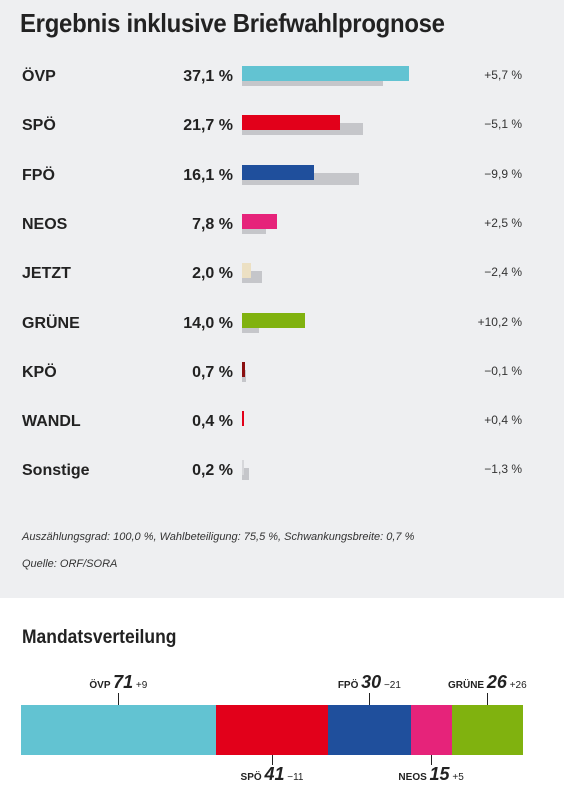 This screenshot has height=798, width=564. What do you see at coordinates (467, 685) in the screenshot?
I see `seat-party-name: GRÜNE` at bounding box center [467, 685].